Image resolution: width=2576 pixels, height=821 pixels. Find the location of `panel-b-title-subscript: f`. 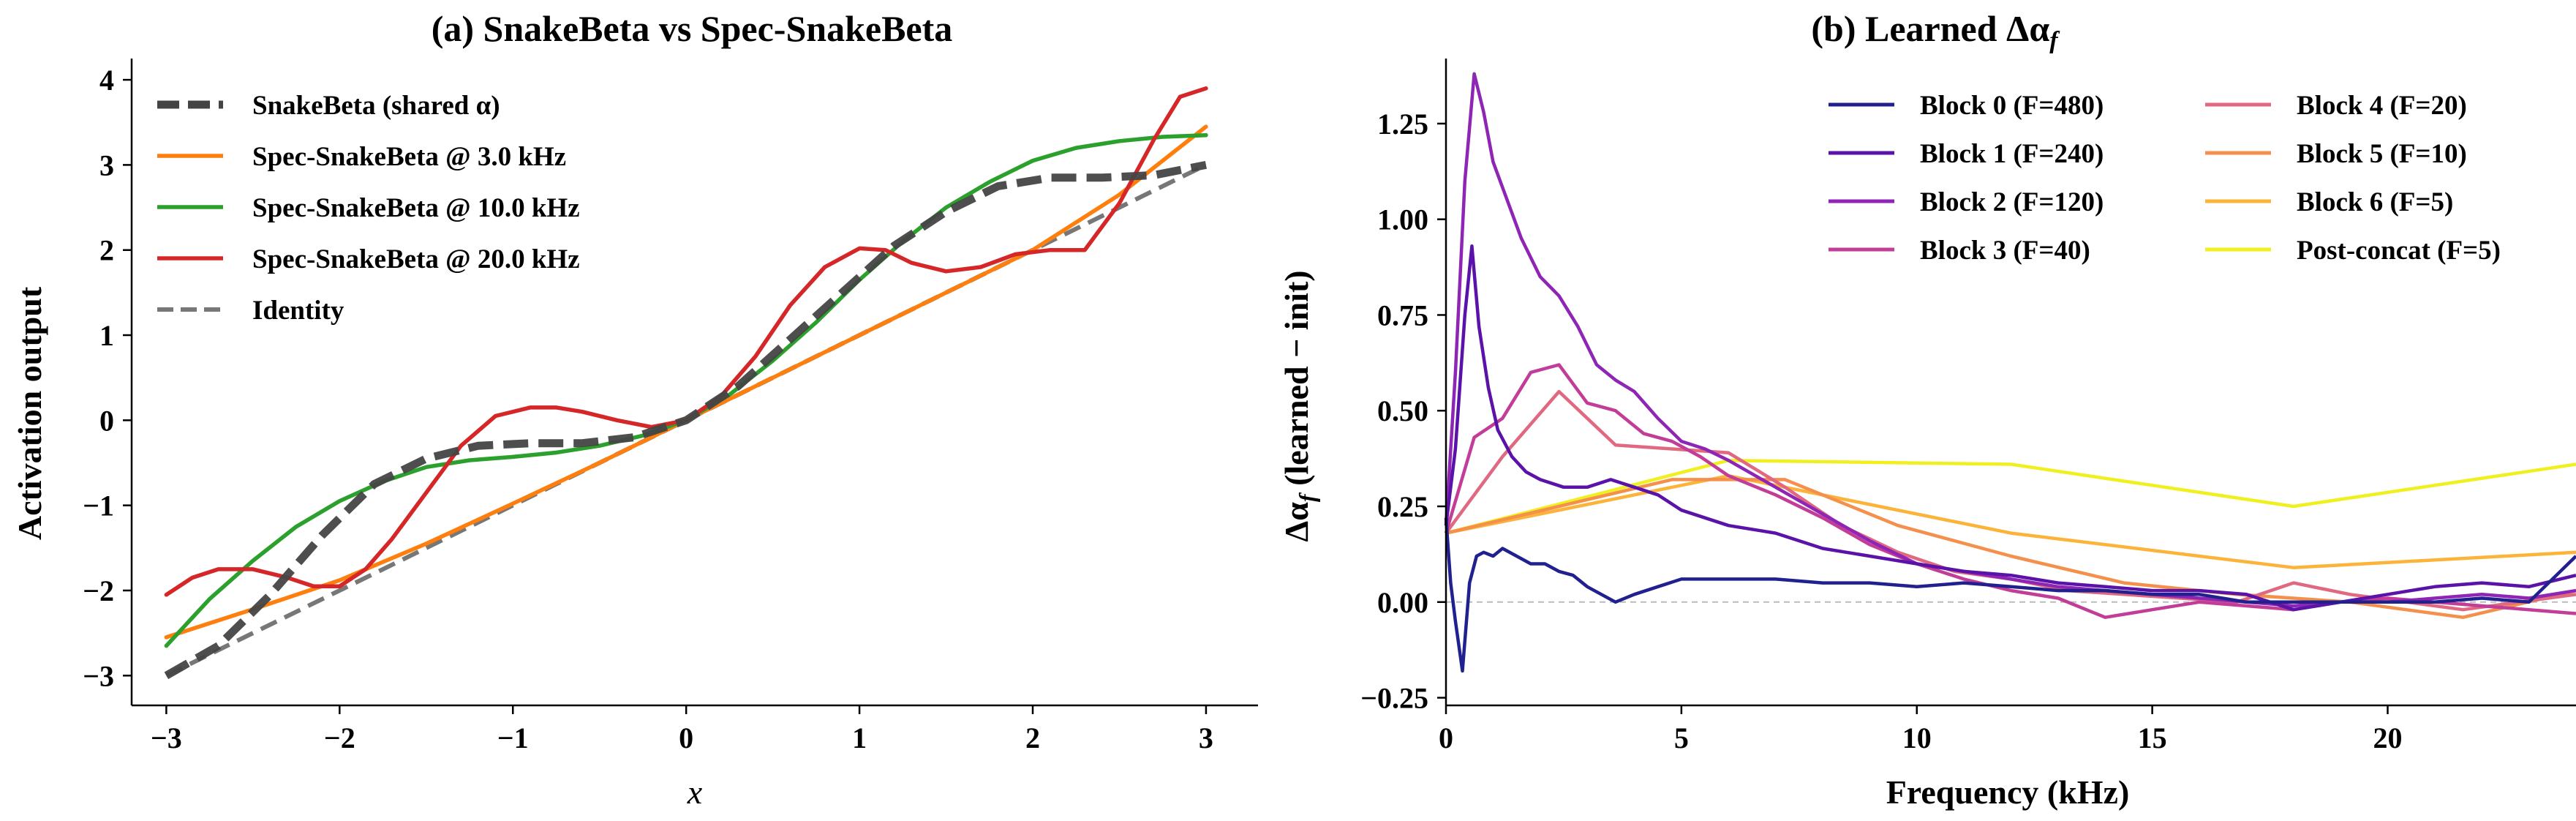

panel-b-title-subscript: f is located at coordinates (2054, 40).